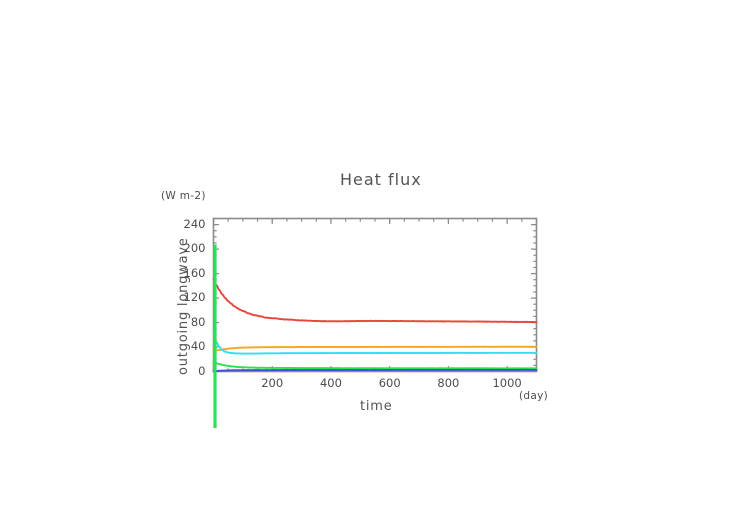 This screenshot has height=532, width=752. Describe the element at coordinates (507, 382) in the screenshot. I see `x-tick-label: 1000` at that location.